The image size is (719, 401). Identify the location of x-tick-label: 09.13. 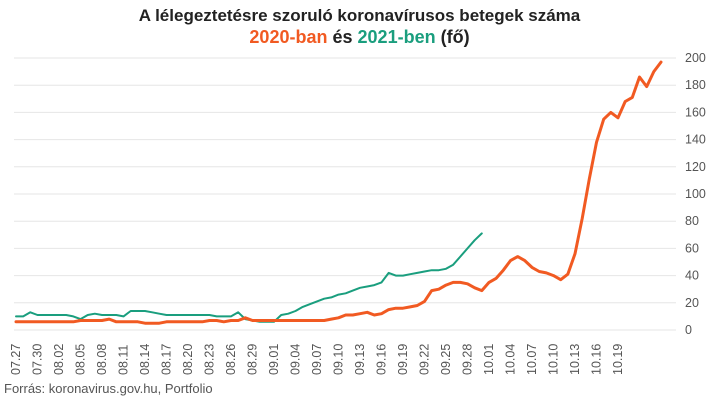
(360, 359).